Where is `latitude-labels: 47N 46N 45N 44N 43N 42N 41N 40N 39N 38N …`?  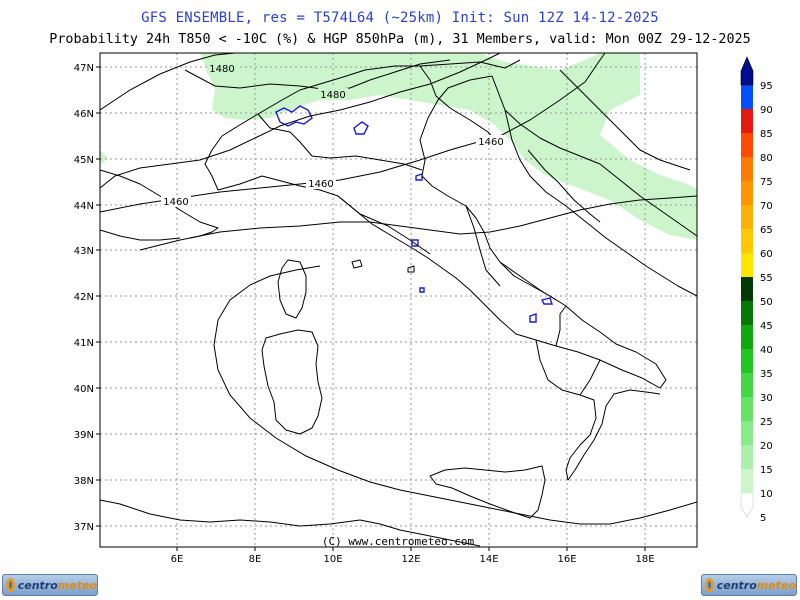
latitude-labels: 47N 46N 45N 44N 43N 42N 41N 40N 39N 38N … is located at coordinates (84, 298).